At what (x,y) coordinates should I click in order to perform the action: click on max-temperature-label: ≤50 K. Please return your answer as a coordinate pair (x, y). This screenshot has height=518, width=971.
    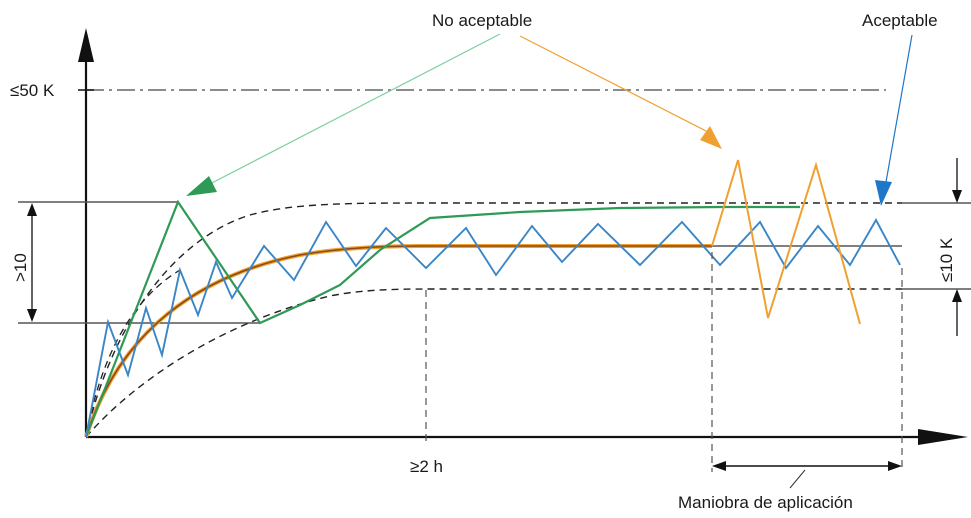
    Looking at the image, I should click on (32, 90).